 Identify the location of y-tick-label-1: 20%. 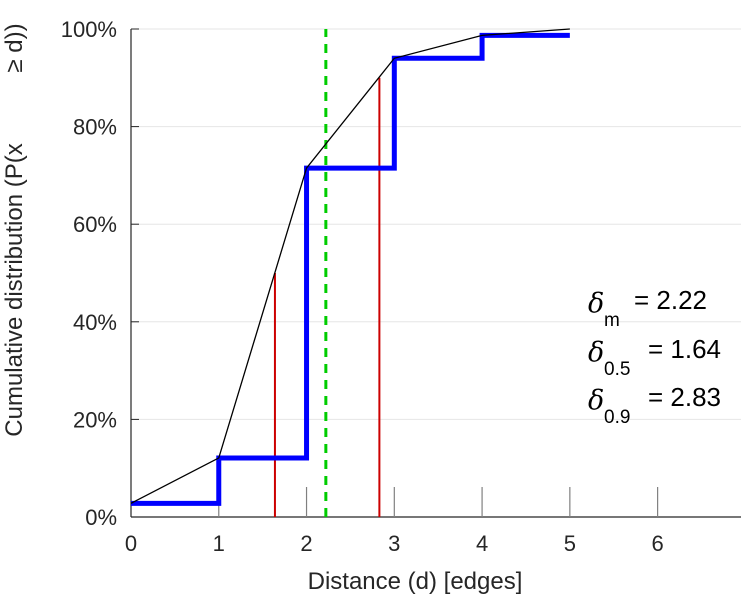
(95, 419).